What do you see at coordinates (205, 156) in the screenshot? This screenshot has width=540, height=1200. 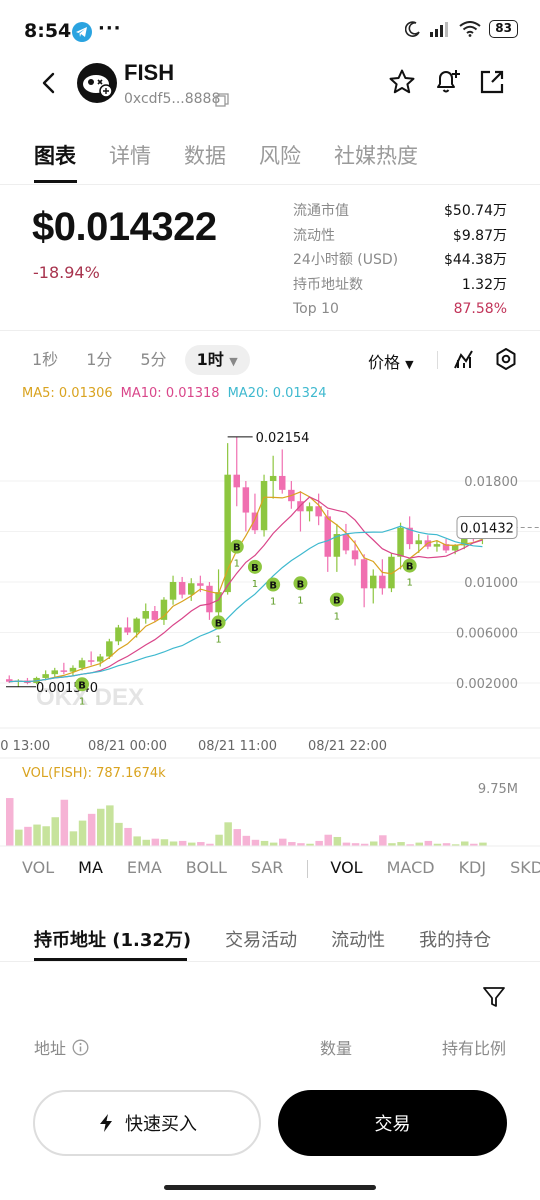 I see `tab-data: 数据` at bounding box center [205, 156].